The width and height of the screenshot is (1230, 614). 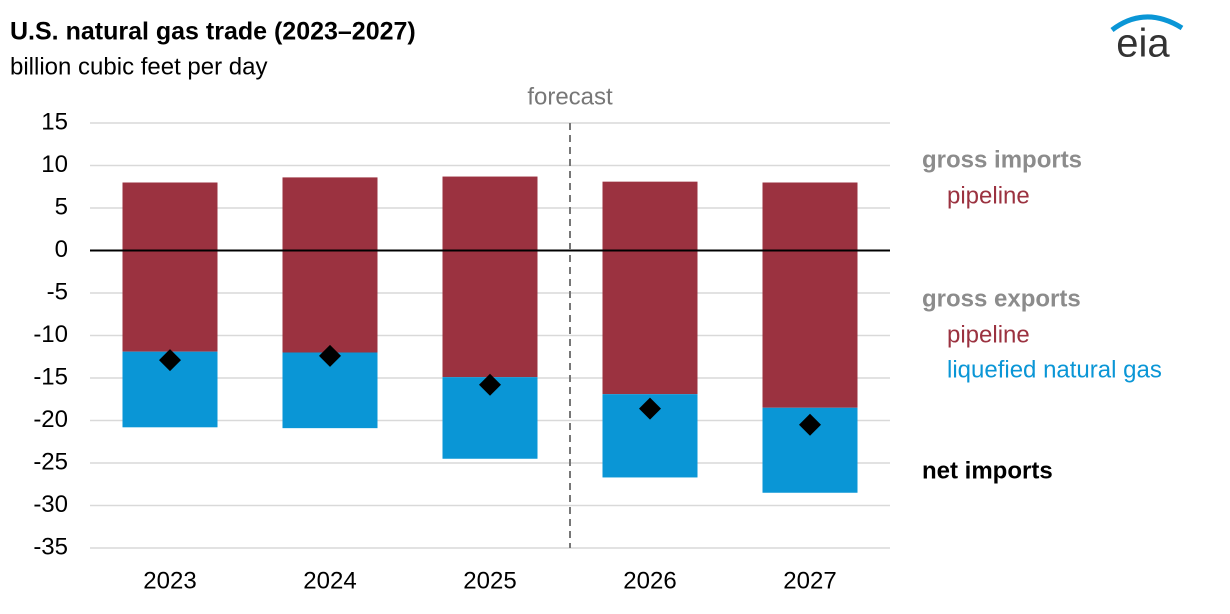 I want to click on y-tick-label: 15, so click(x=54, y=121).